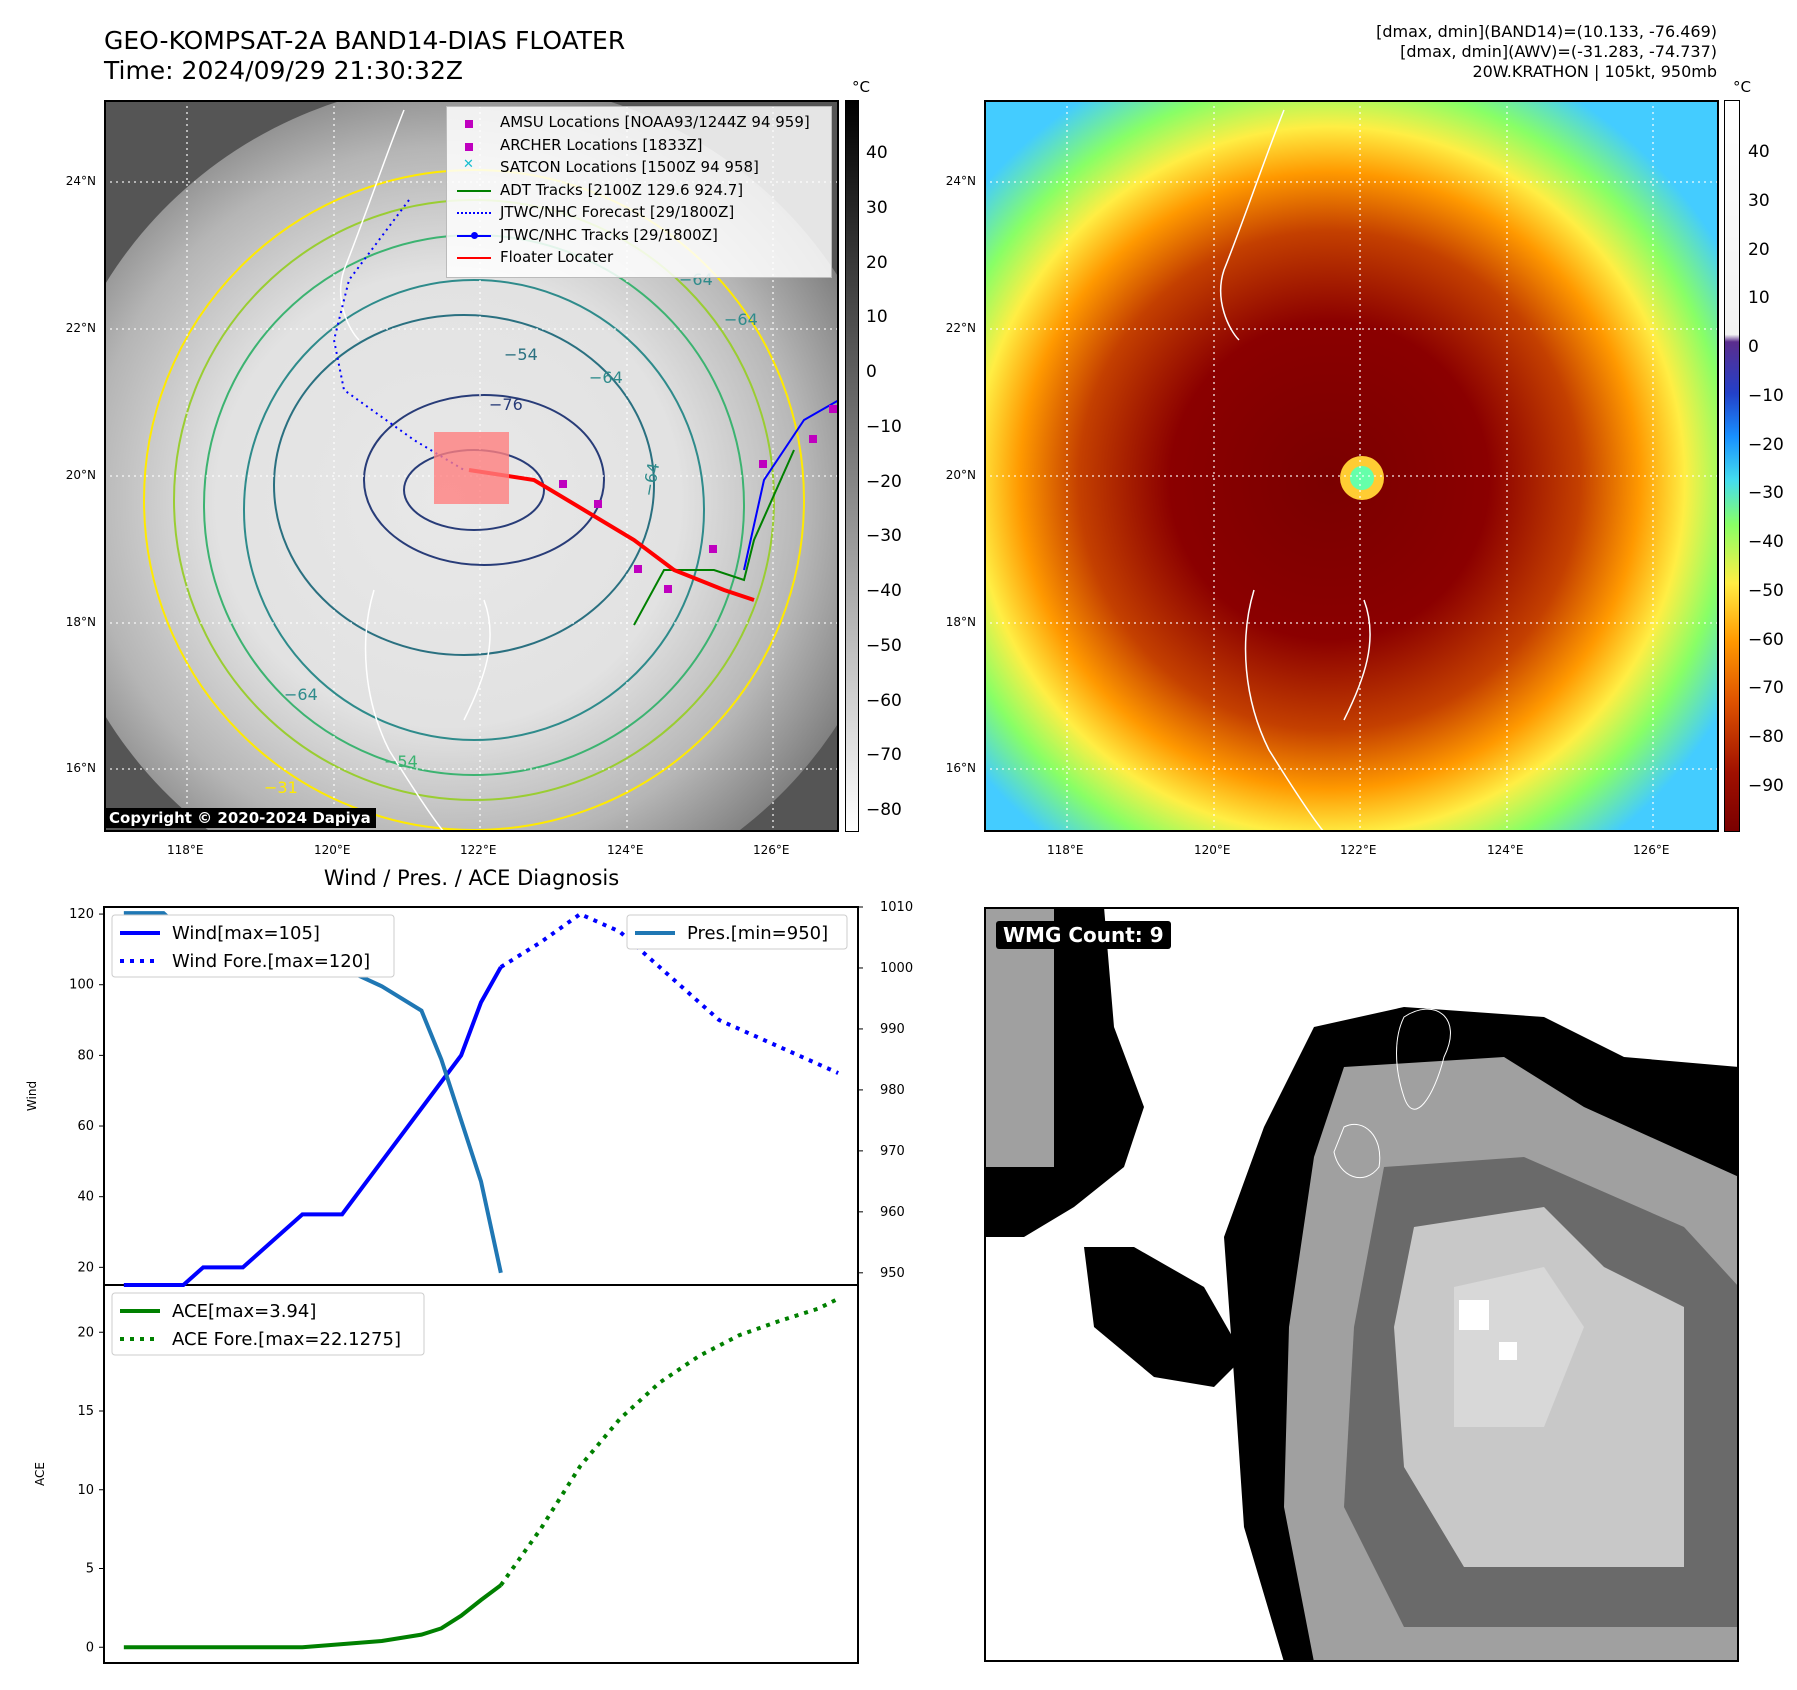 Image resolution: width=1797 pixels, height=1690 pixels. What do you see at coordinates (1083, 935) in the screenshot?
I see `wmg-count-label: WMG Count: 9` at bounding box center [1083, 935].